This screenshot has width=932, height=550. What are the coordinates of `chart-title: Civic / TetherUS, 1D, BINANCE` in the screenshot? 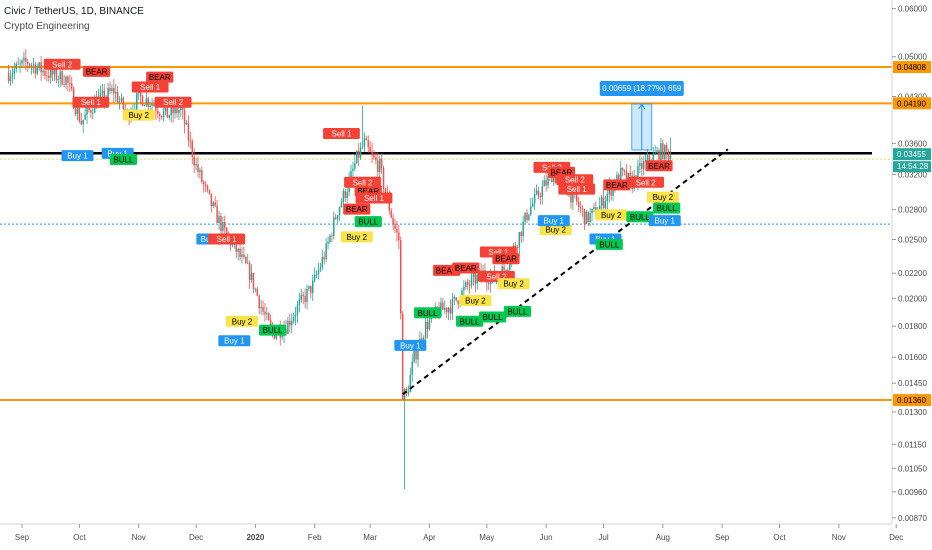 It's located at (74, 11).